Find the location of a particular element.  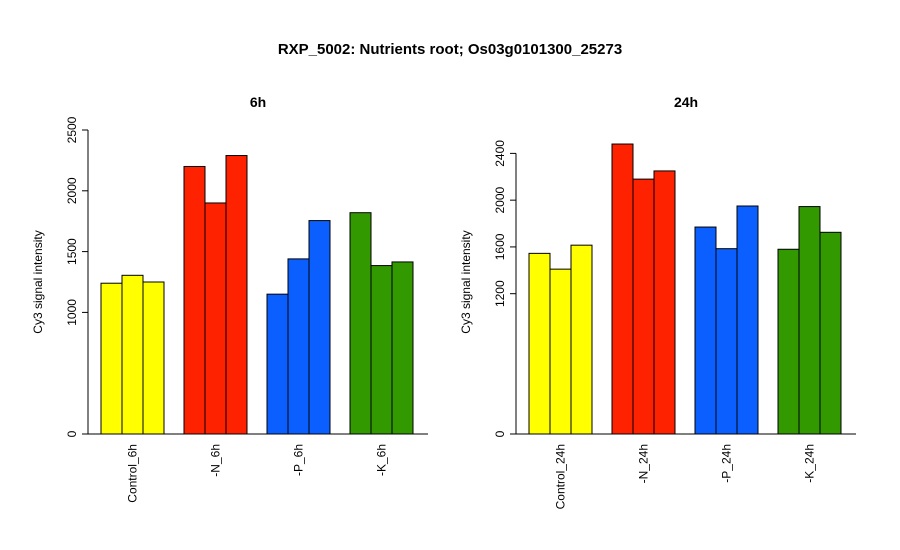

x-category-label: -N_24h is located at coordinates (644, 463).